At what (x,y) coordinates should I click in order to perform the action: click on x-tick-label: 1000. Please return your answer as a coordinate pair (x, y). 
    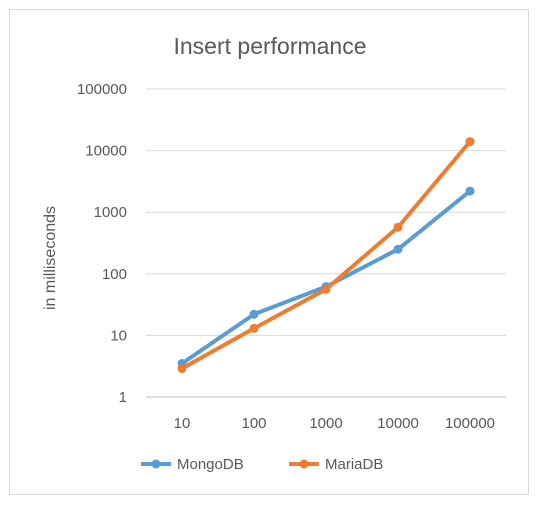
    Looking at the image, I should click on (325, 423).